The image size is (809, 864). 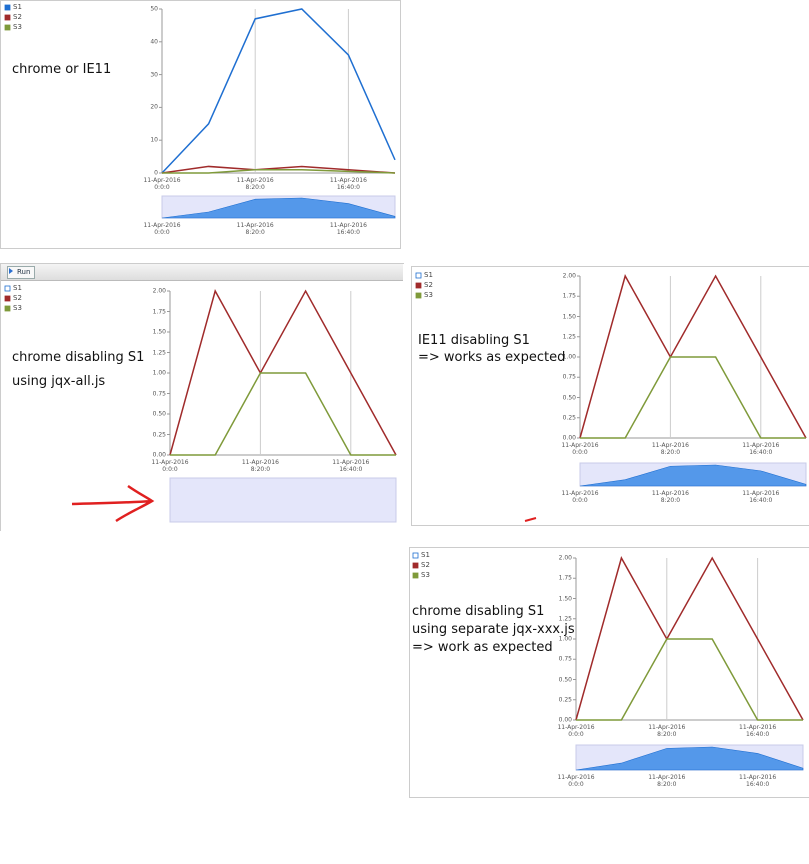 What do you see at coordinates (11, 271) in the screenshot?
I see `play-icon` at bounding box center [11, 271].